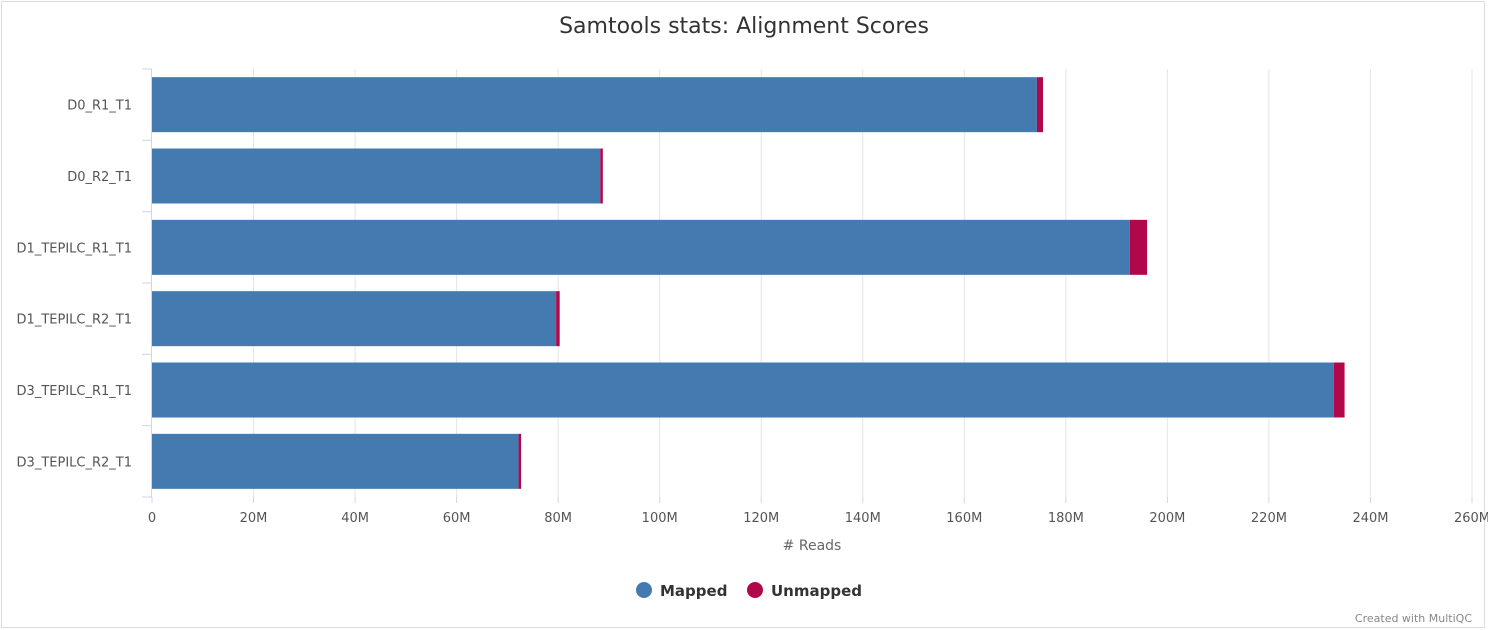 This screenshot has width=1488, height=630. Describe the element at coordinates (1370, 518) in the screenshot. I see `x-tick-label: 240M` at that location.